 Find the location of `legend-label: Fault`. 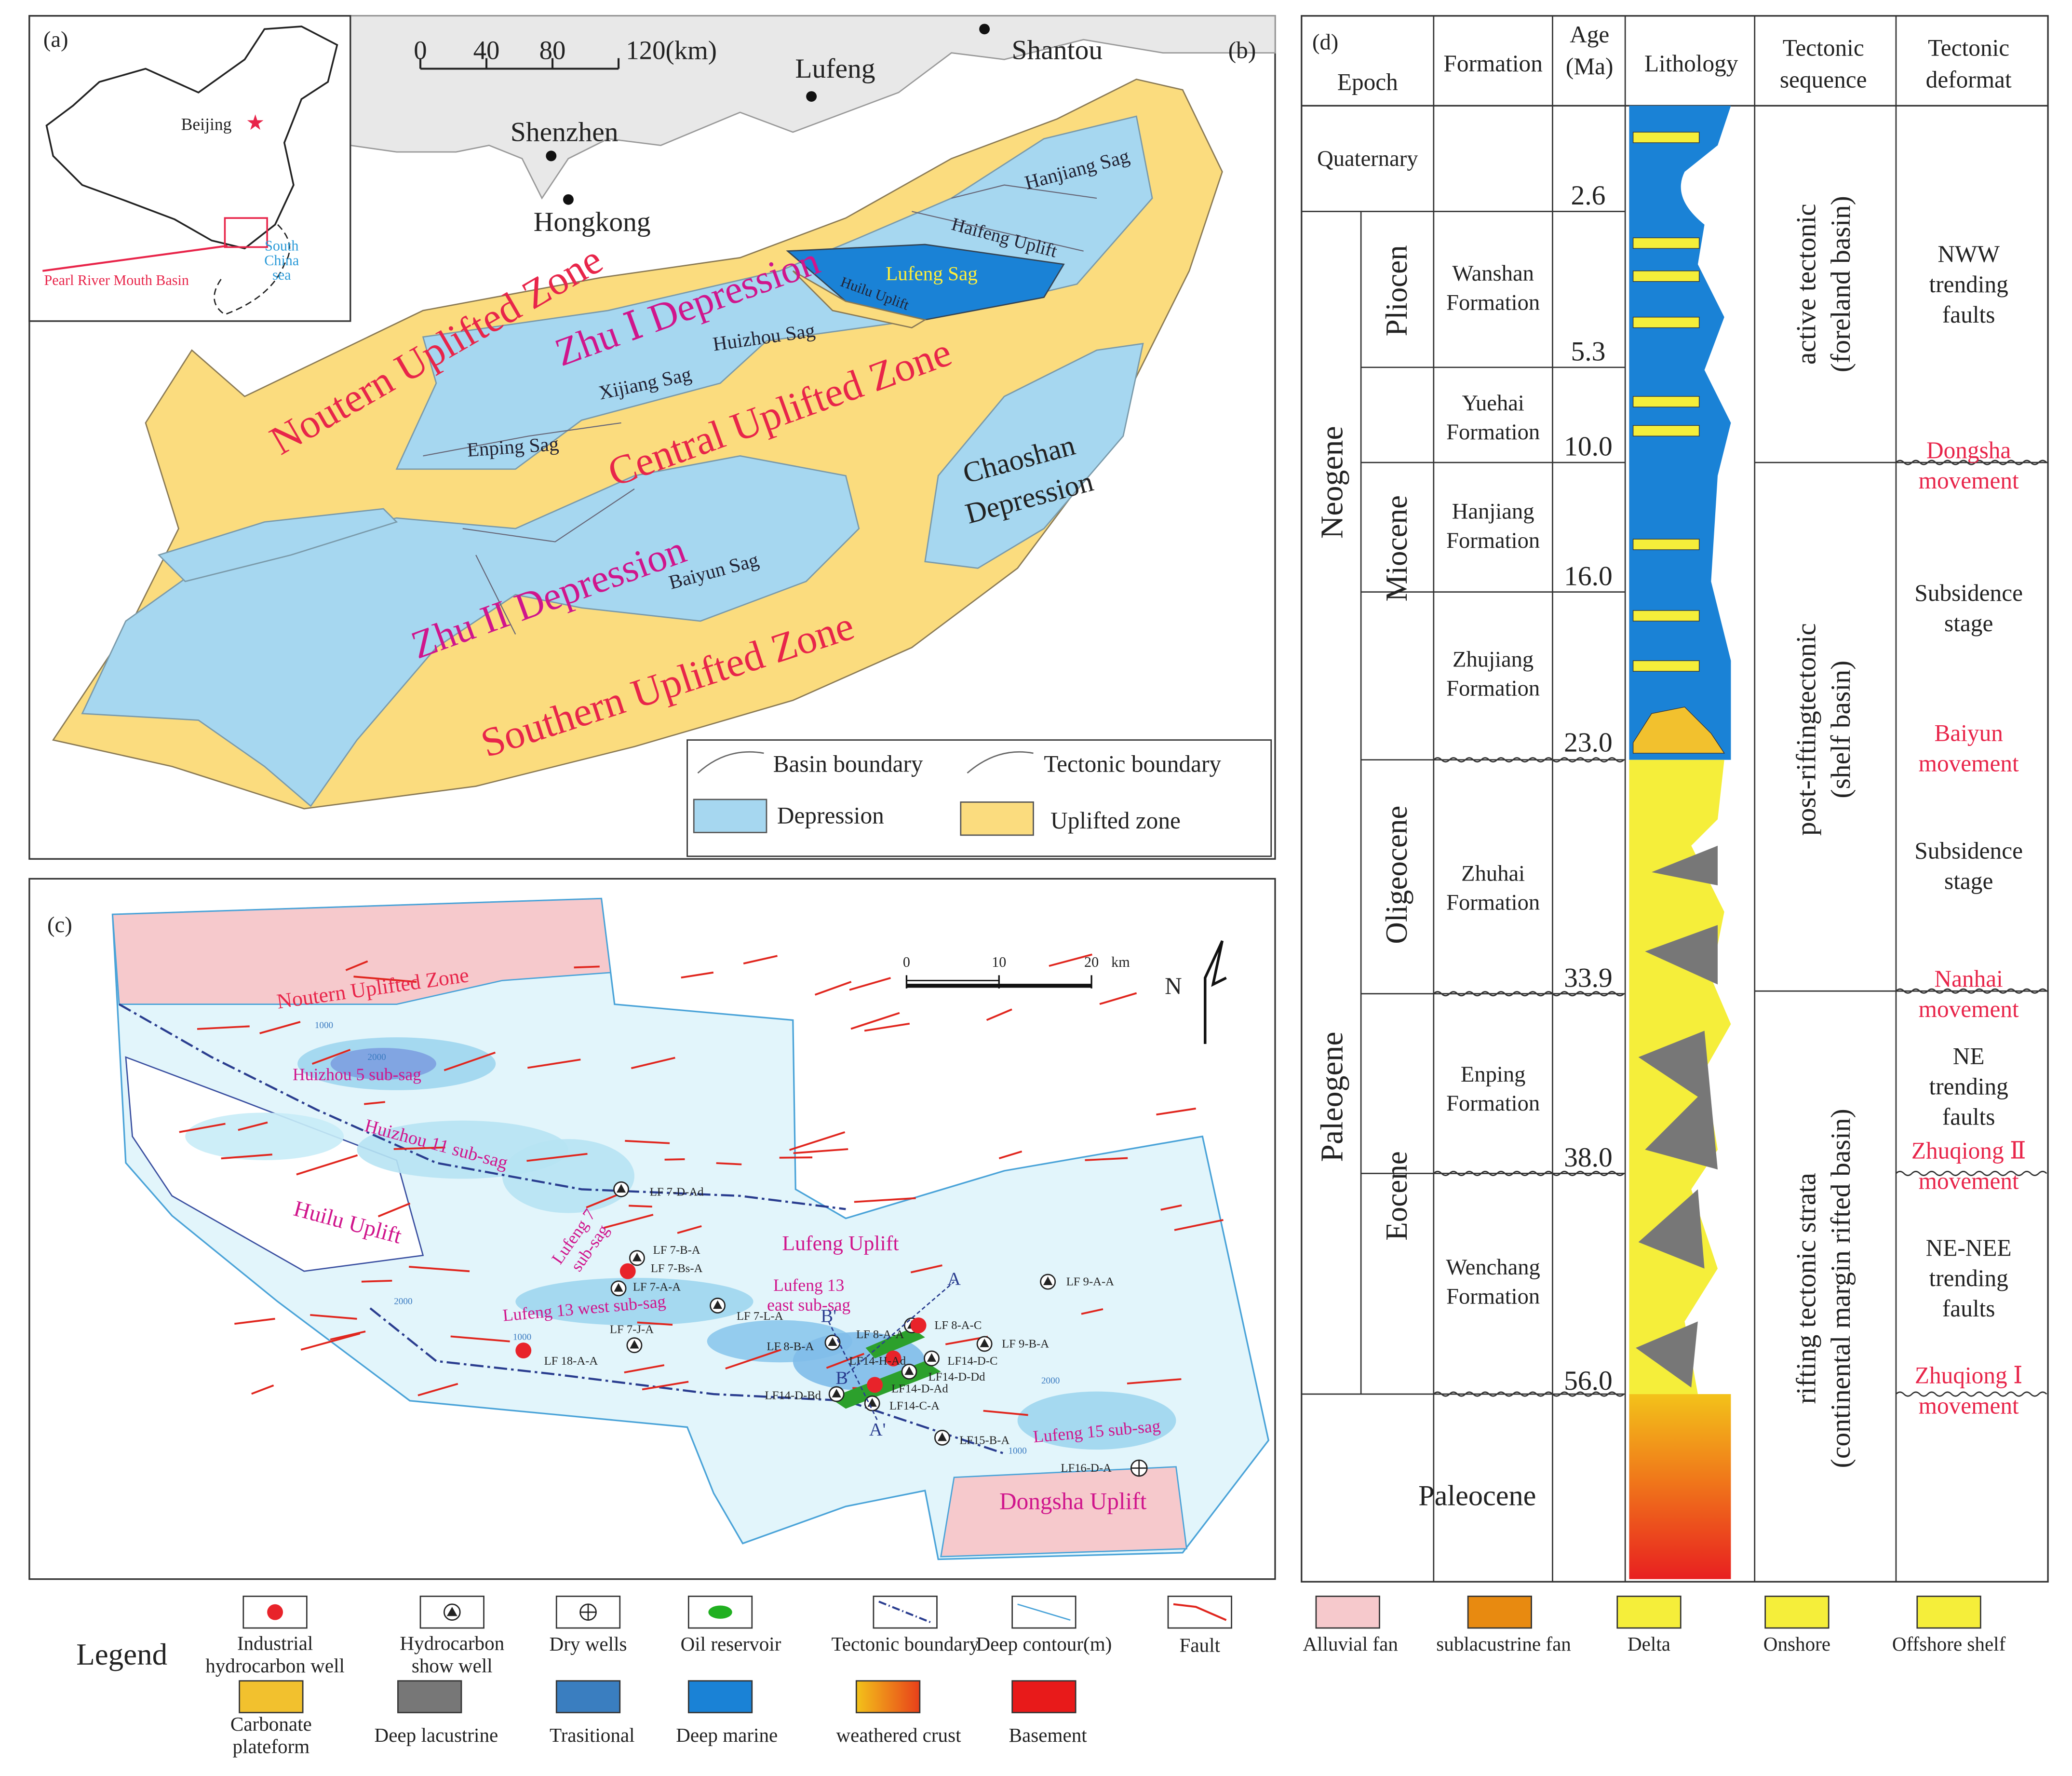

legend-label: Fault is located at coordinates (1200, 1645).